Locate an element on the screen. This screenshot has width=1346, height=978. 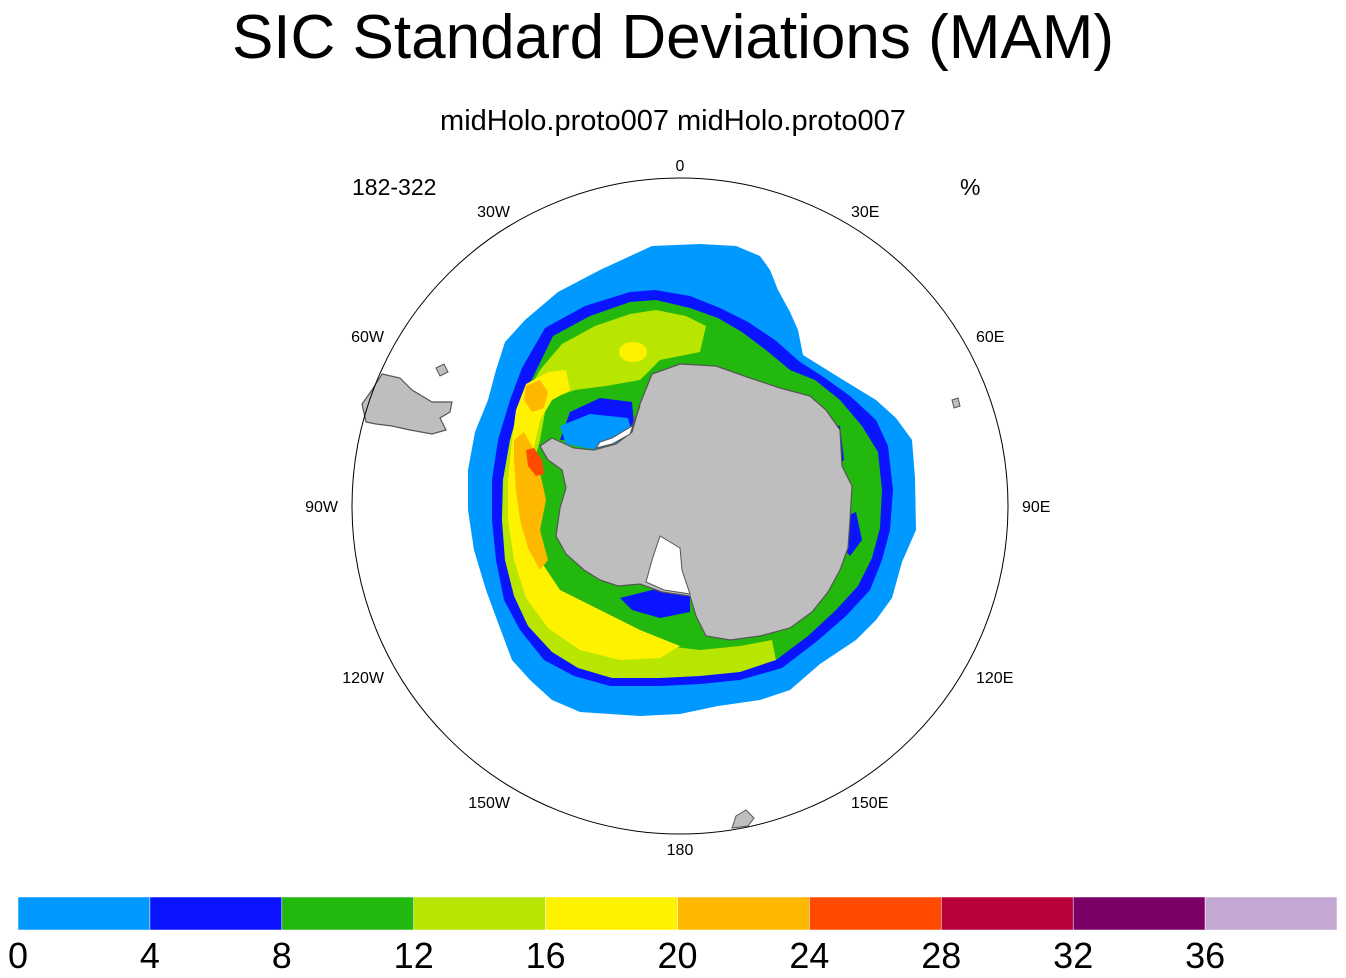
lon-label-30w: 30W is located at coordinates (494, 212).